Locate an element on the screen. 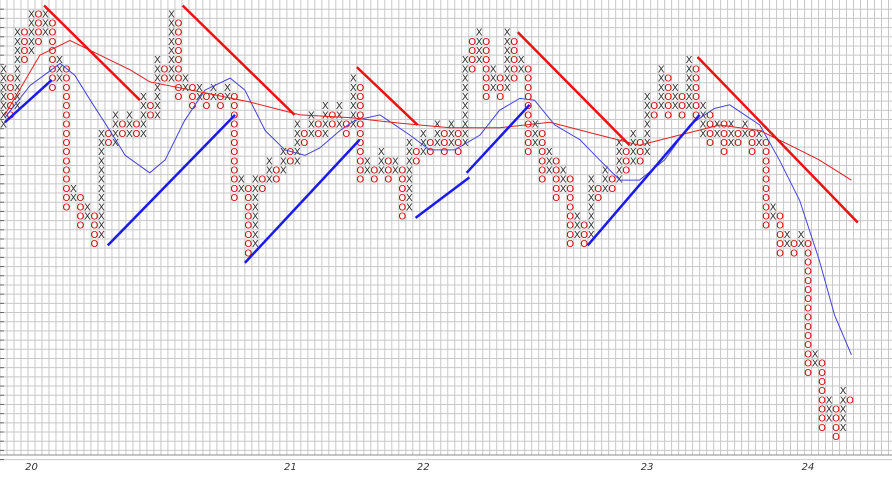  x-tick-label: 24 is located at coordinates (808, 467).